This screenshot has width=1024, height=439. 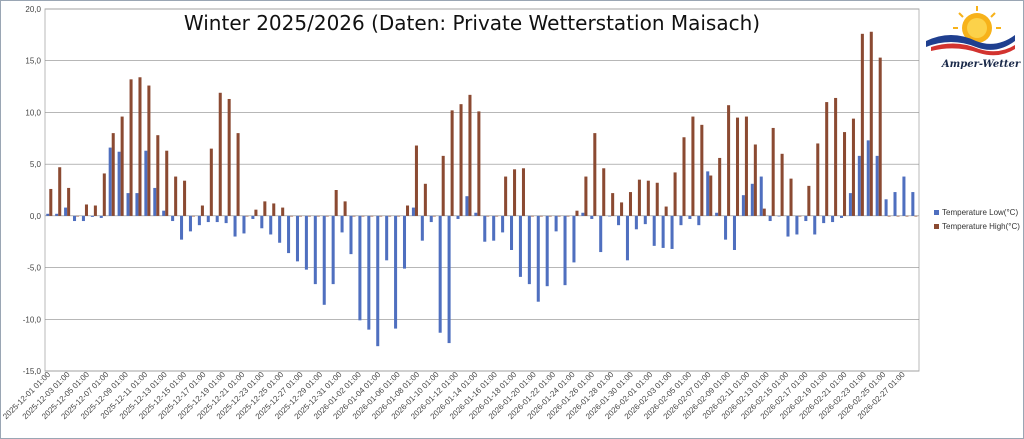 What do you see at coordinates (936, 226) in the screenshot?
I see `legend-swatch-high` at bounding box center [936, 226].